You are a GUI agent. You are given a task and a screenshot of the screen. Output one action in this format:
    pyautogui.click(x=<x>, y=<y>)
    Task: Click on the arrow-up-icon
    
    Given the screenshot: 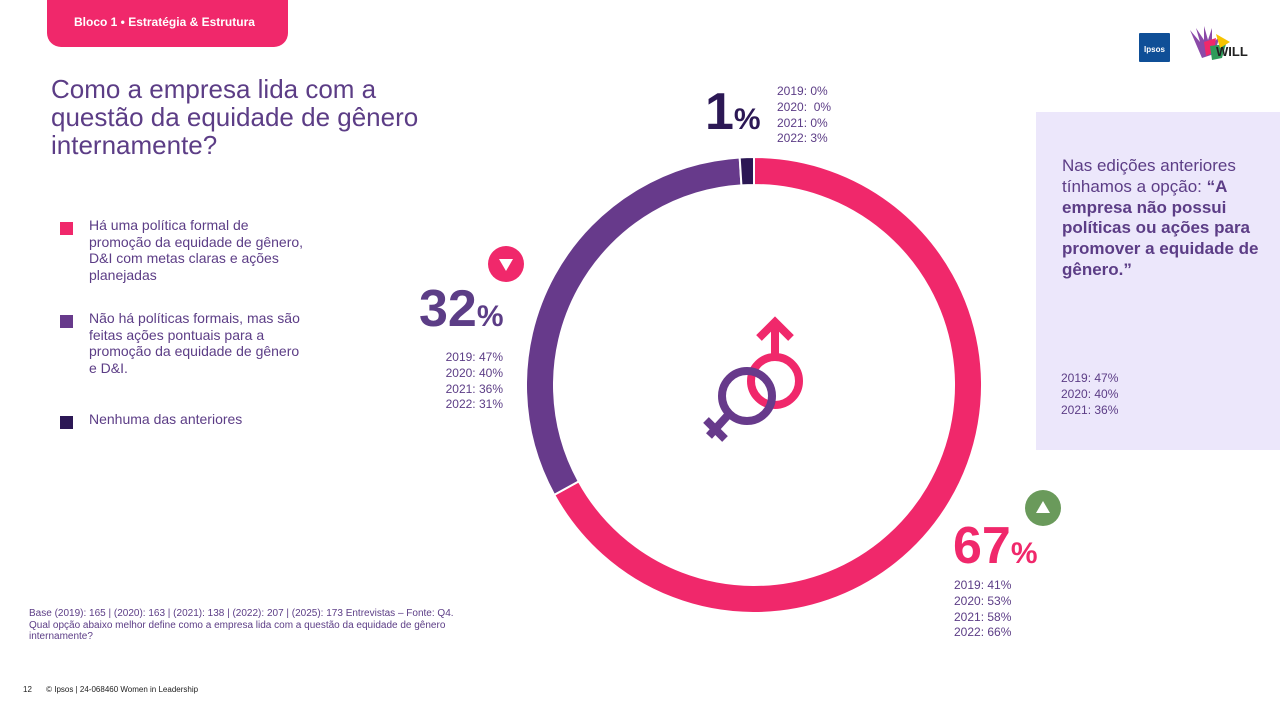 What is the action you would take?
    pyautogui.click(x=1043, y=507)
    